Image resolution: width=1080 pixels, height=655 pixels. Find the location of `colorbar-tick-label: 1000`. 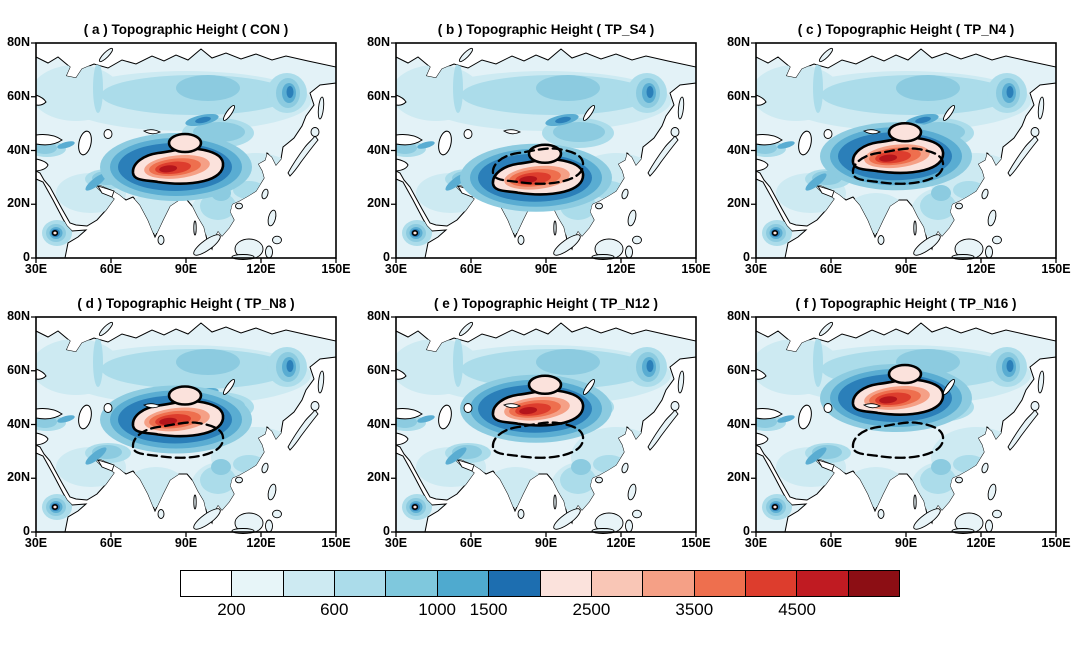

colorbar-tick-label: 1000 is located at coordinates (437, 609).